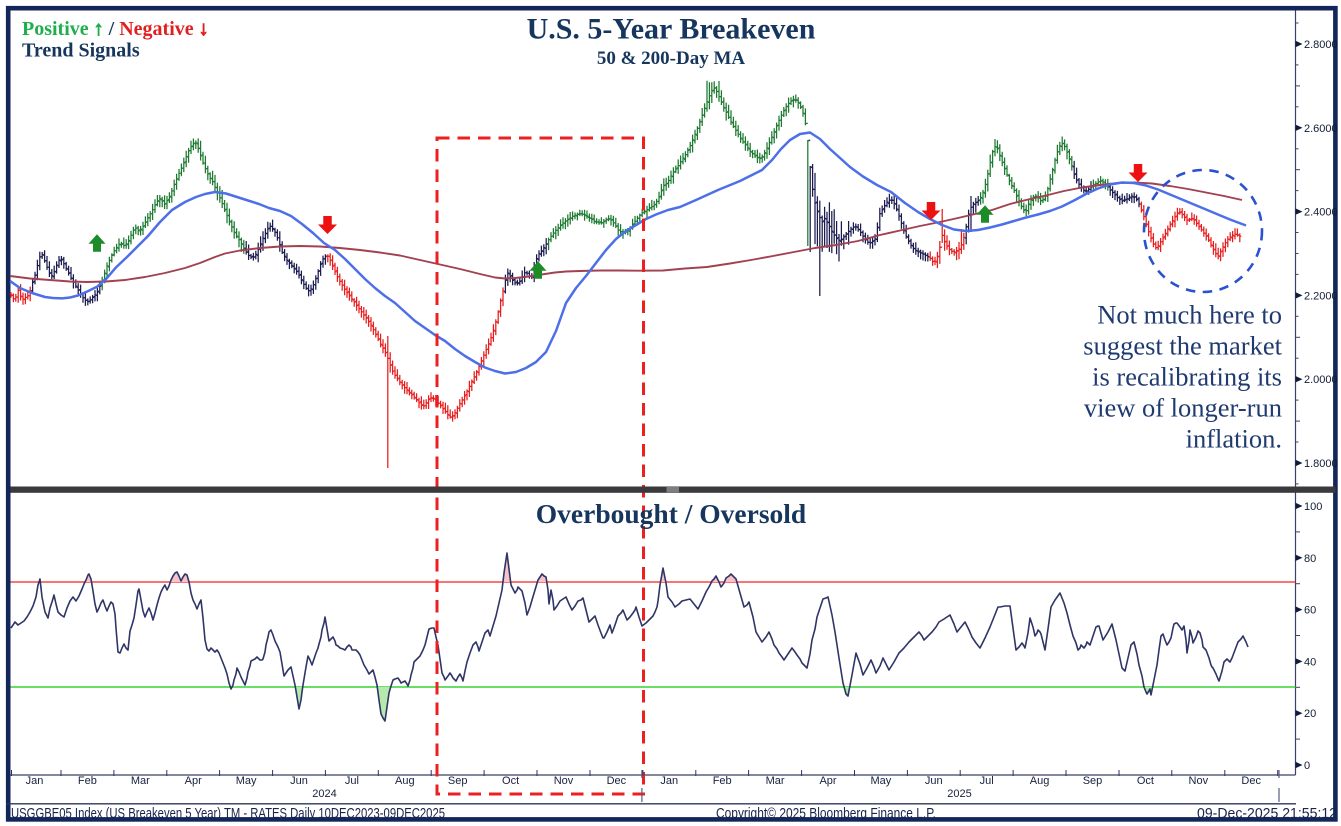 The height and width of the screenshot is (826, 1341). I want to click on svg-text: Not much here to, so click(1189, 315).